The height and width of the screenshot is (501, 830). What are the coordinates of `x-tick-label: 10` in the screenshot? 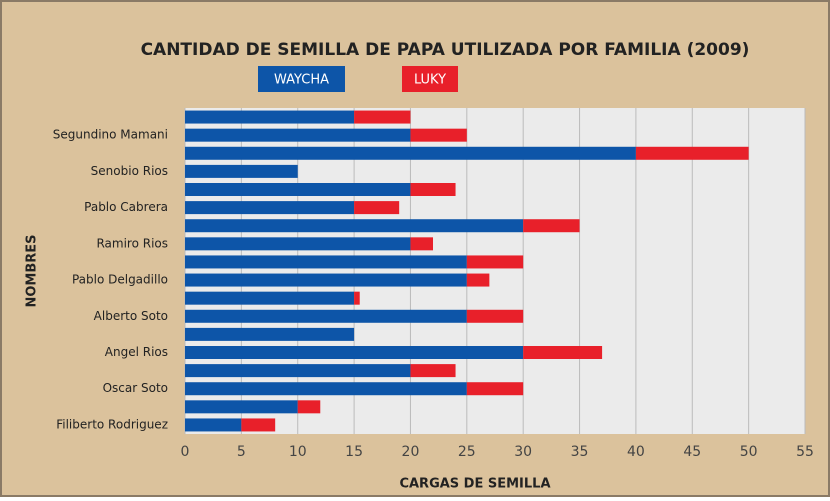 It's located at (298, 452).